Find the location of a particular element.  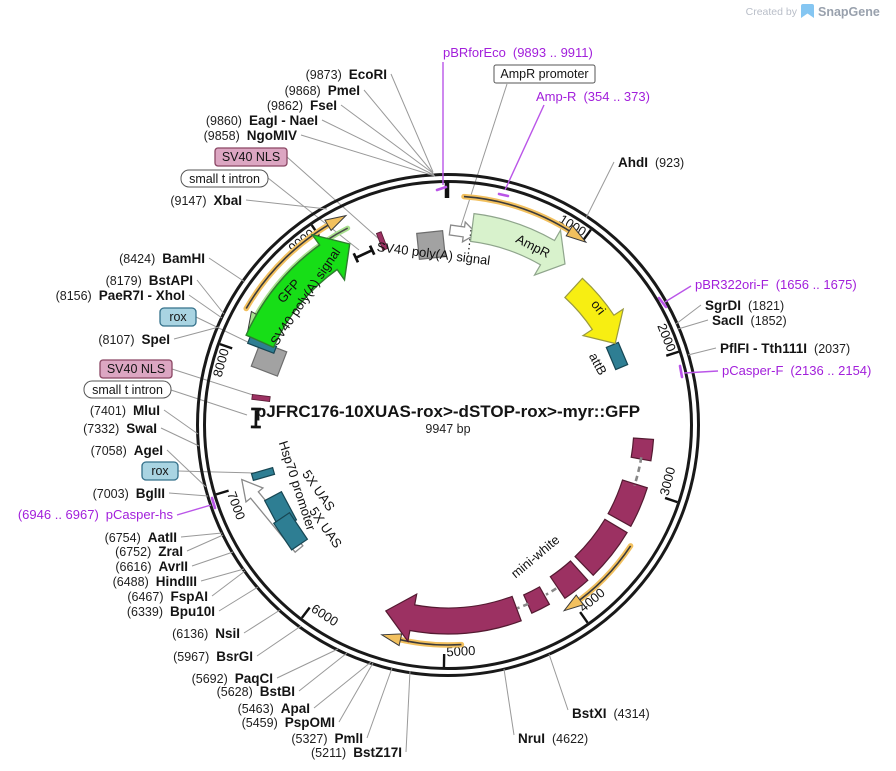

callout-rox-left: rox is located at coordinates (160, 471).